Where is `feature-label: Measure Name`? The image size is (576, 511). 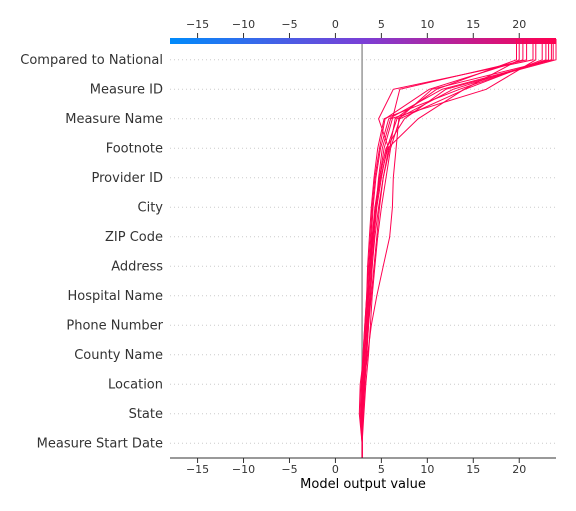 feature-label: Measure Name is located at coordinates (114, 119).